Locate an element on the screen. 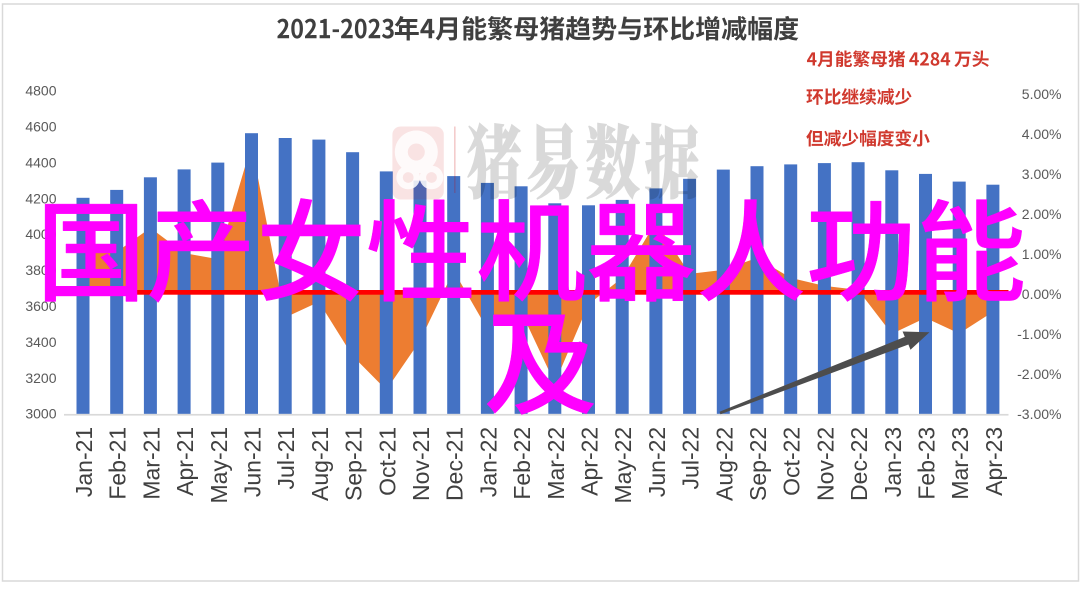 This screenshot has width=1080, height=591. svg-text: Mar-21 is located at coordinates (151, 463).